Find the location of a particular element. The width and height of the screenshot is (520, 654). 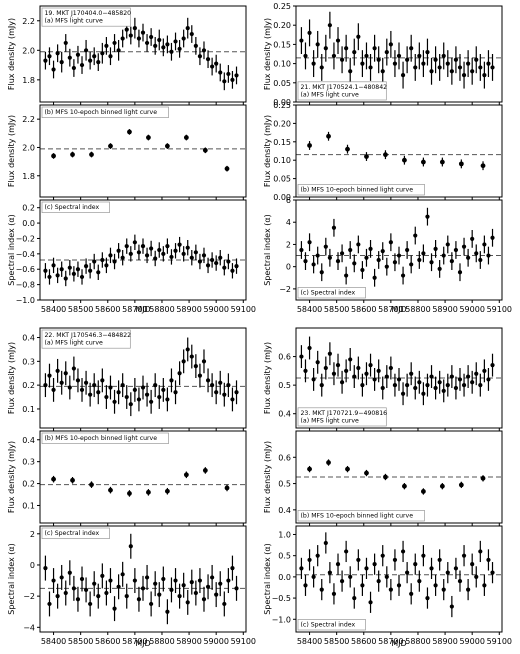

y-axis-label: Spectral index (α) is located at coordinates (11, 250).